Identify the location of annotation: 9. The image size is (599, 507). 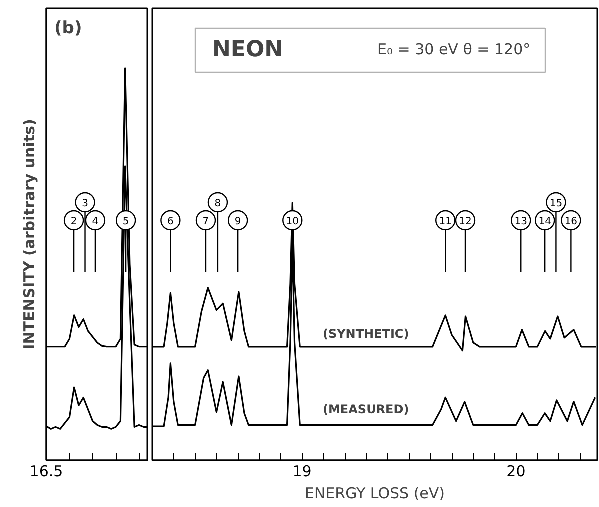
(238, 222).